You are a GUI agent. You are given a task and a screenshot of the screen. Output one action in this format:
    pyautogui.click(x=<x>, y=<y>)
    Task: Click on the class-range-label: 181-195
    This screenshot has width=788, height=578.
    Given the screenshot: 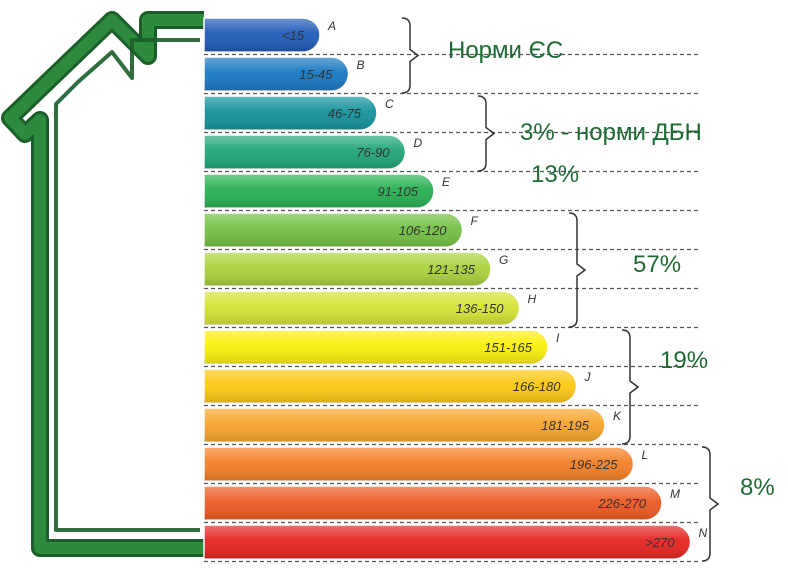 What is the action you would take?
    pyautogui.click(x=565, y=425)
    